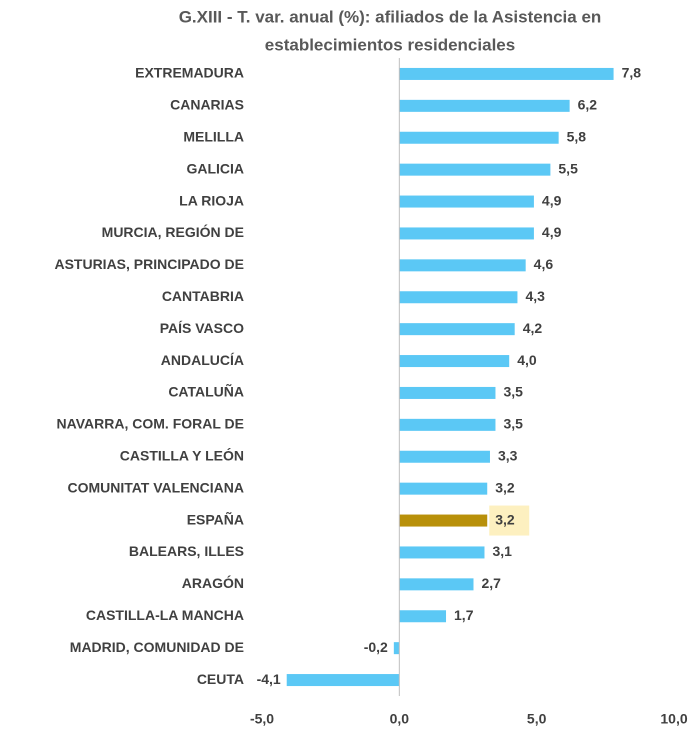 The width and height of the screenshot is (698, 731). Describe the element at coordinates (186, 551) in the screenshot. I see `y-tick-label: BALEARS, ILLES` at that location.